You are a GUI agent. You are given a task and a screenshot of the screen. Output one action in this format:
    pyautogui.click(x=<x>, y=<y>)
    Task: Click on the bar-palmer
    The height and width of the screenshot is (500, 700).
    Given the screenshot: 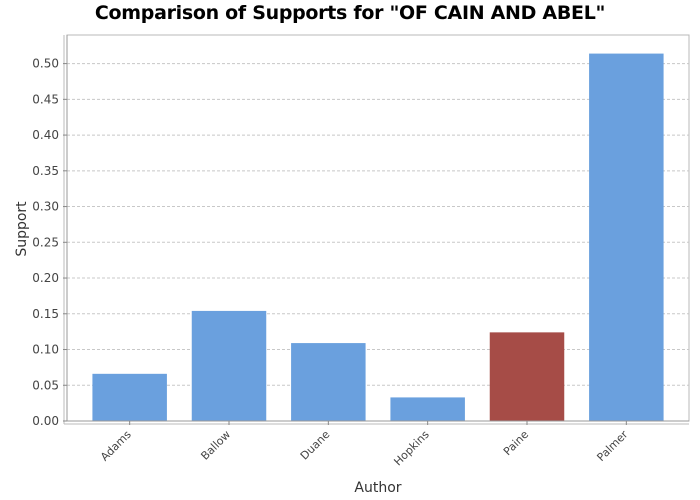 What is the action you would take?
    pyautogui.click(x=626, y=237)
    